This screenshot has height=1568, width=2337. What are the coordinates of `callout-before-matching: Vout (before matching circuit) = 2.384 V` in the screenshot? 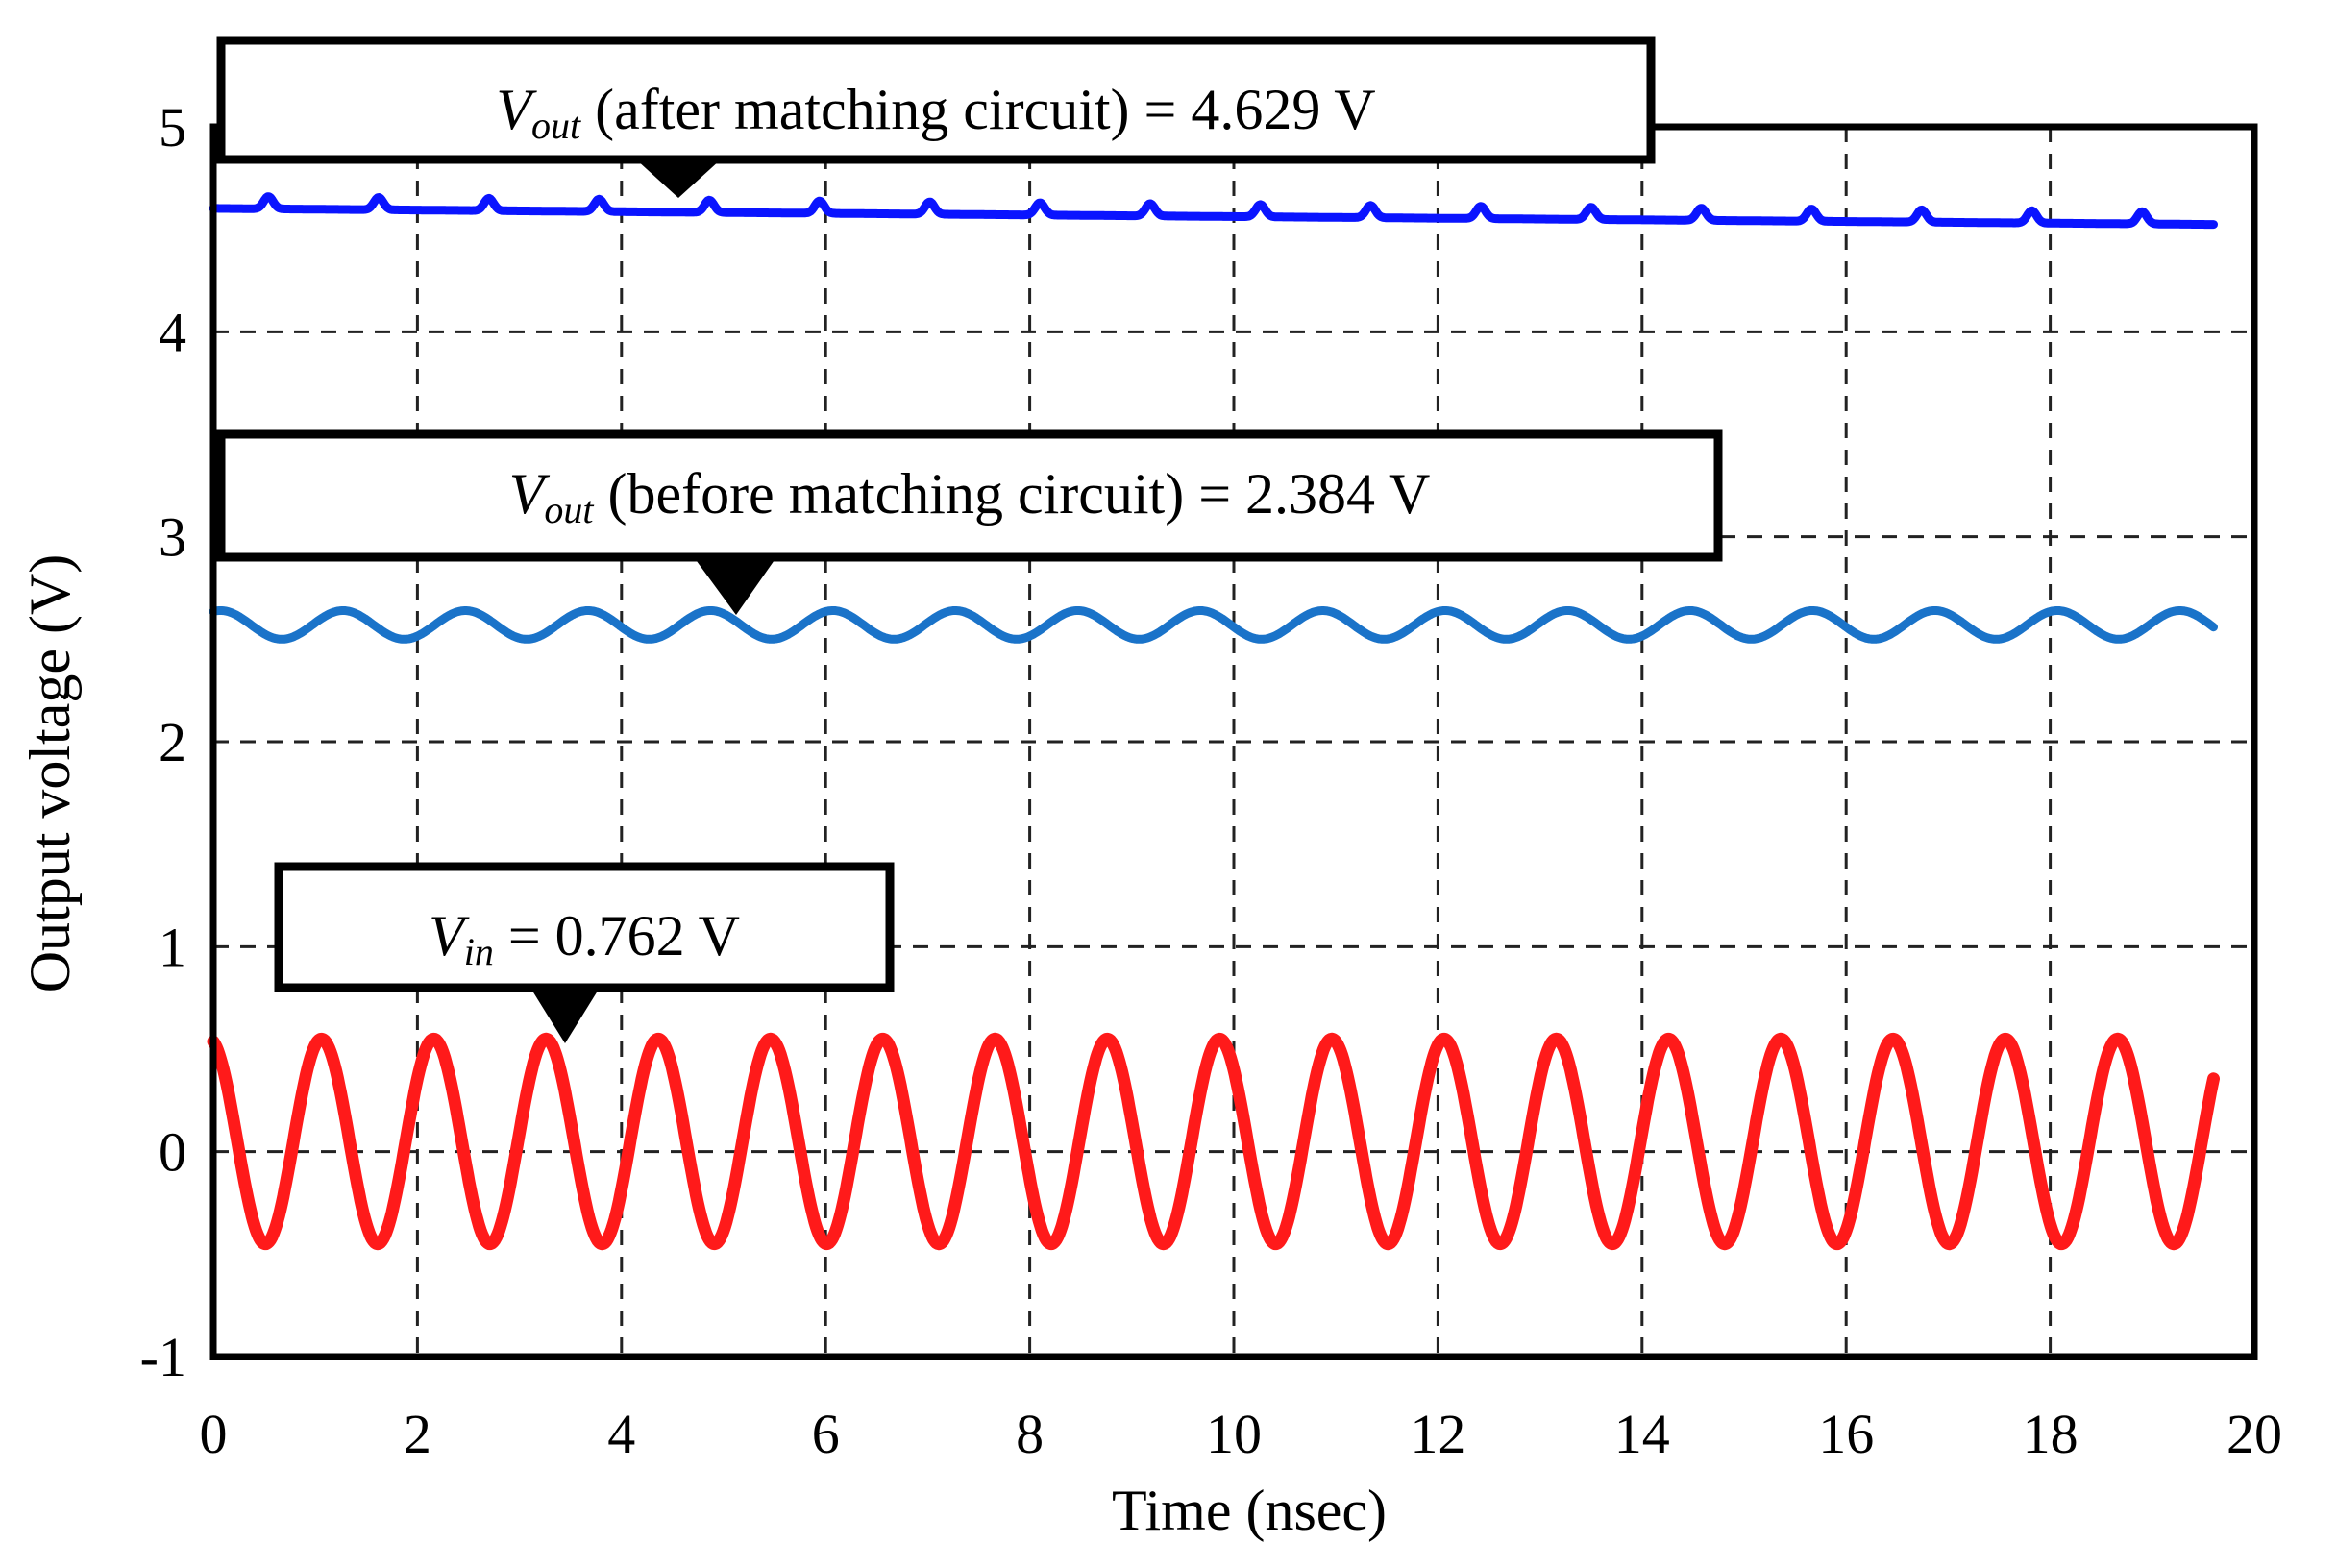 It's located at (970, 522).